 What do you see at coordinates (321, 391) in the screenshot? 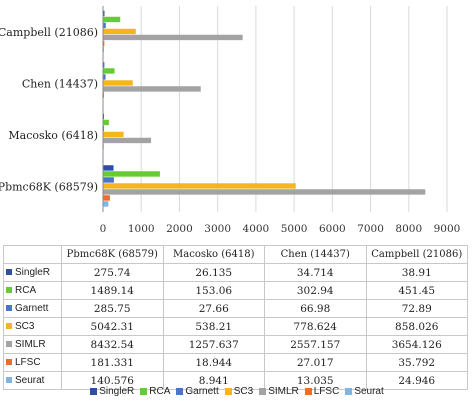
I see `legend-item: LFSC` at bounding box center [321, 391].